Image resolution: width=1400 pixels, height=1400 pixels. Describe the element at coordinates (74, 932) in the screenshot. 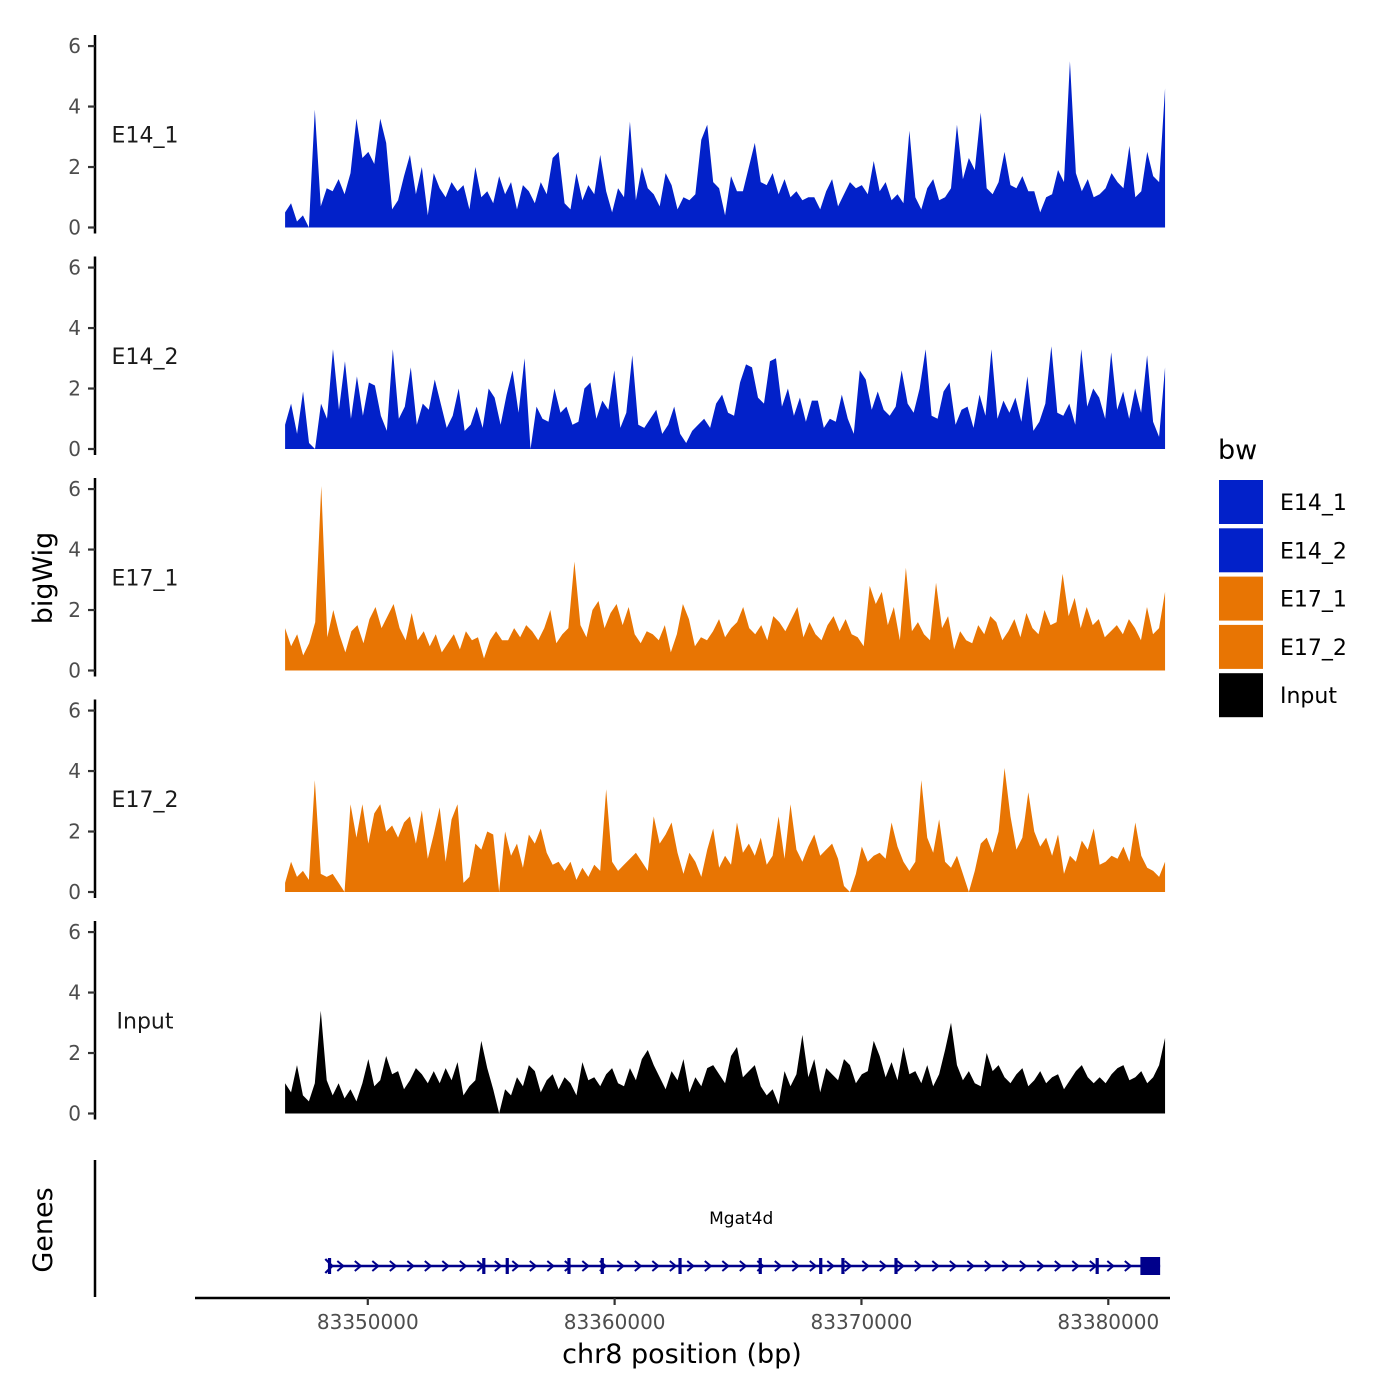

I see `y-tick-label-input-6: 6` at that location.